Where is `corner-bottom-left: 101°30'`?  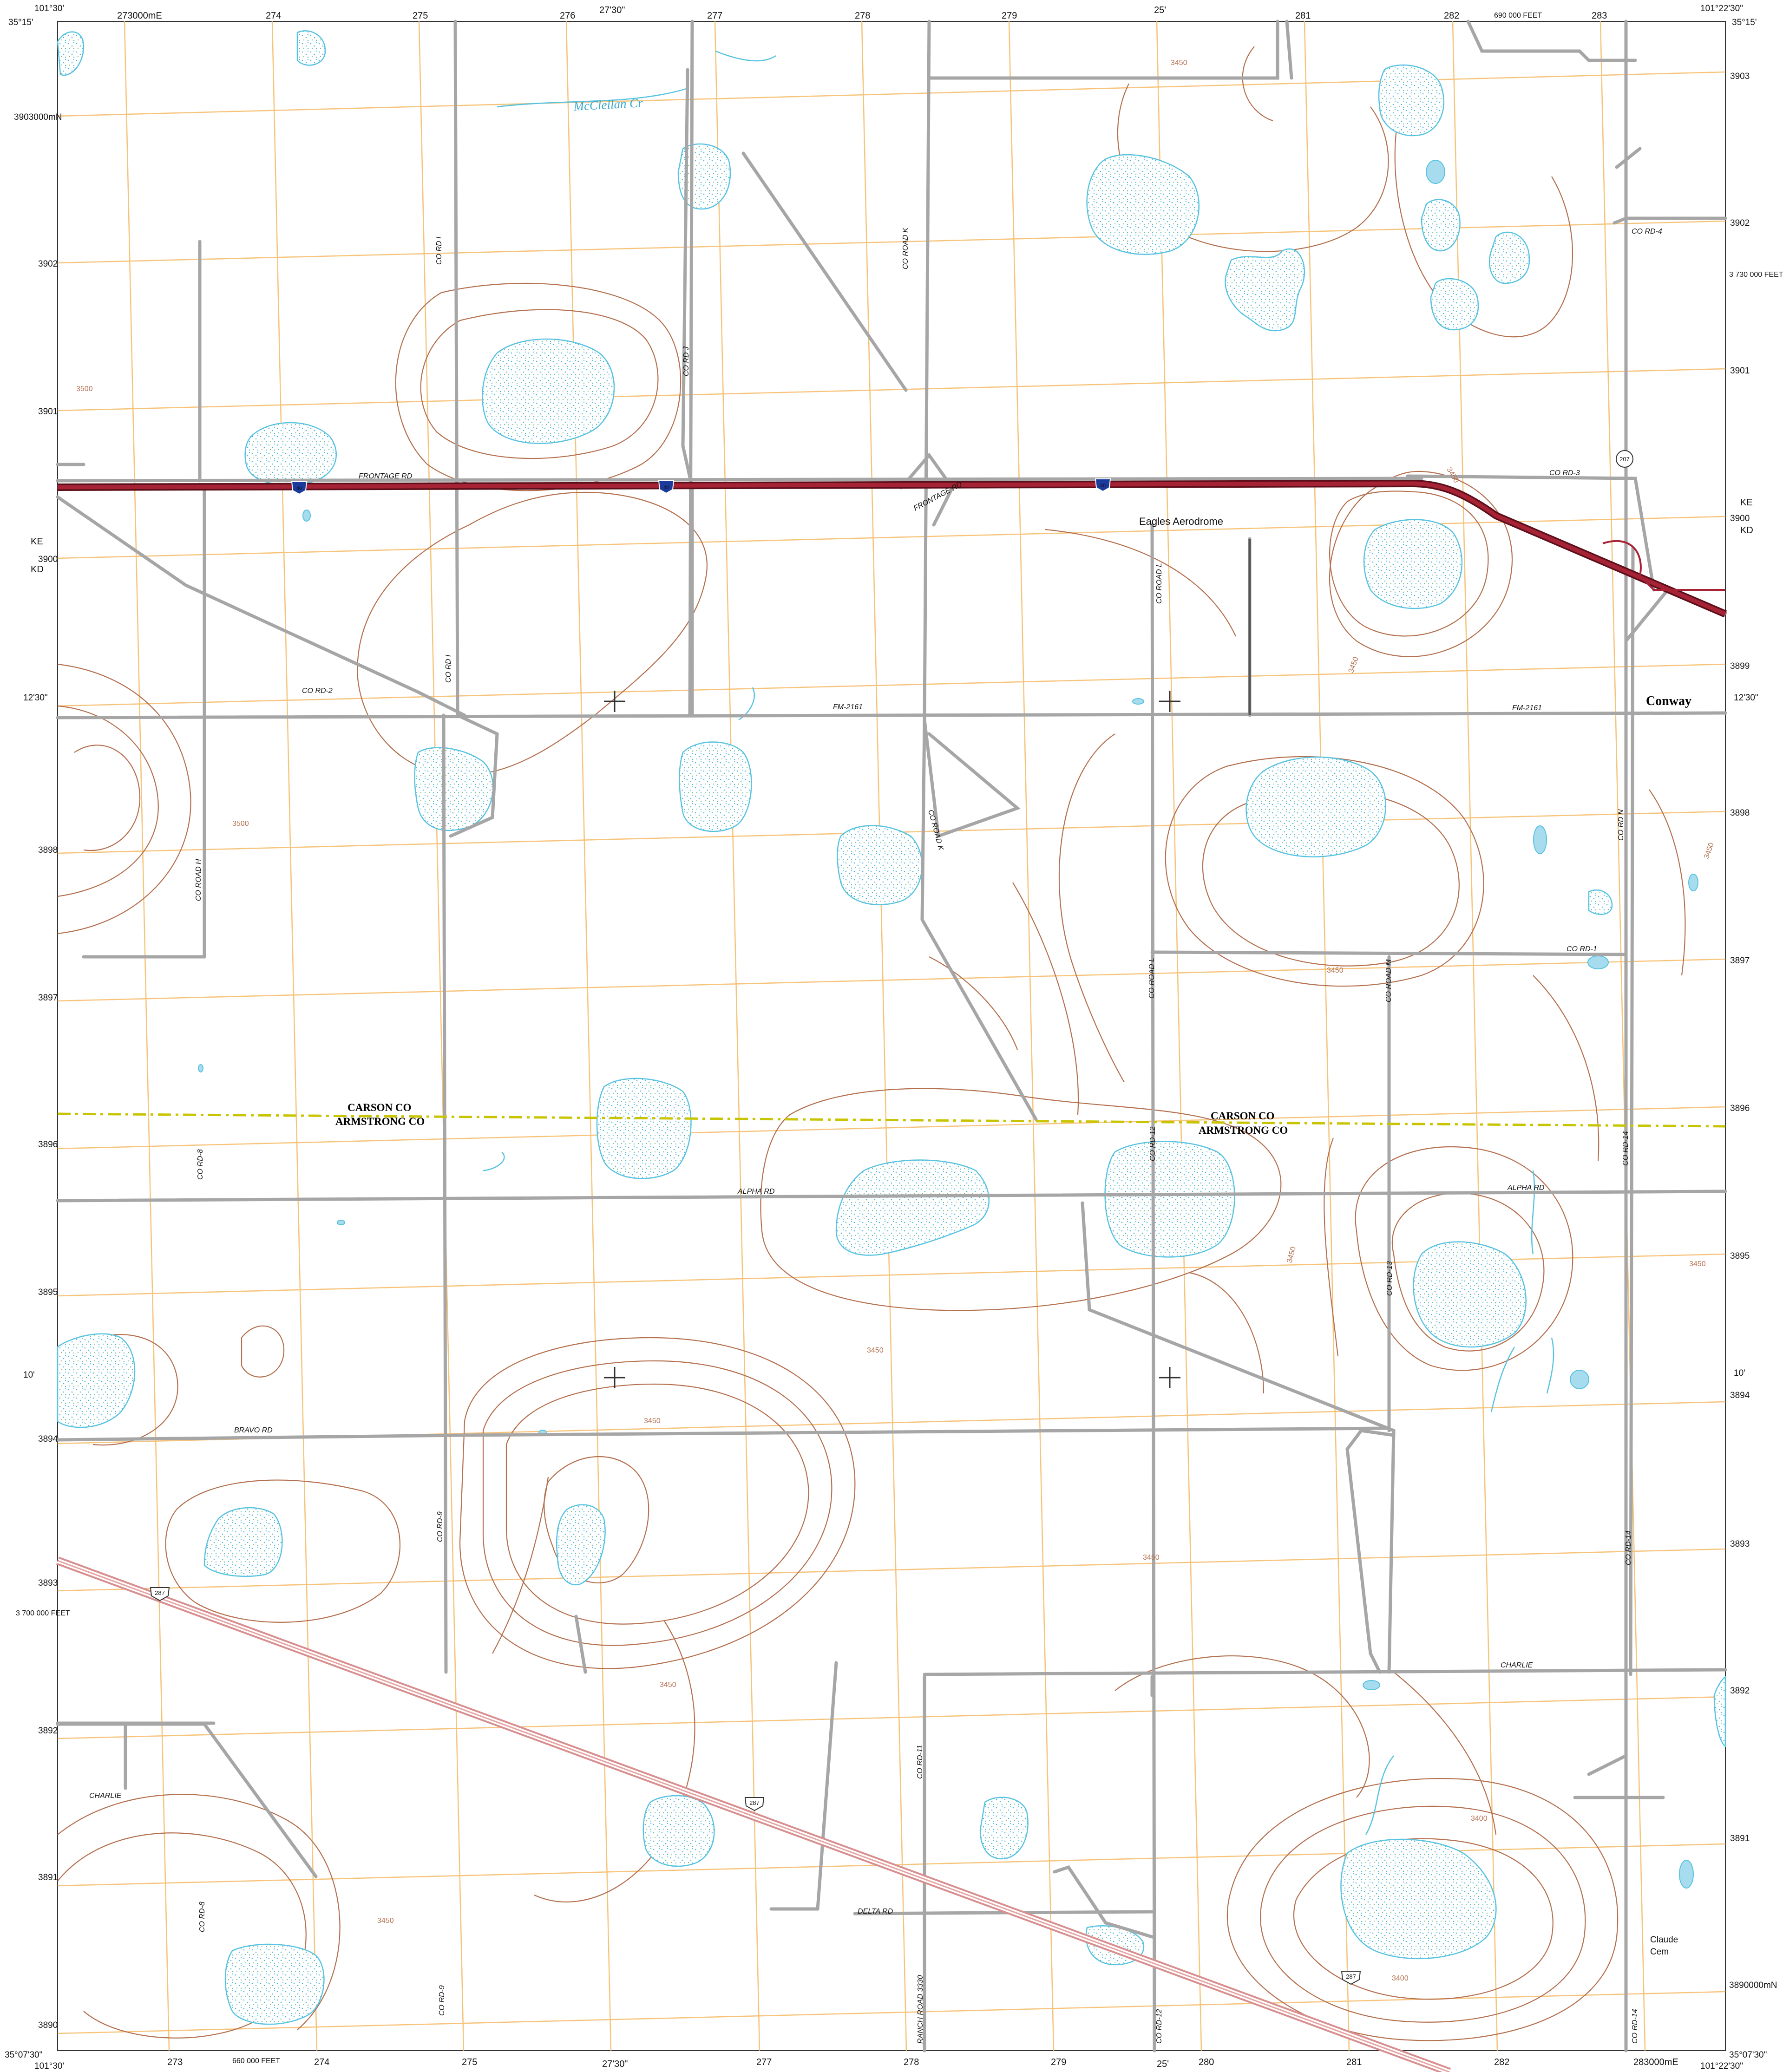 corner-bottom-left: 101°30' is located at coordinates (49, 2066).